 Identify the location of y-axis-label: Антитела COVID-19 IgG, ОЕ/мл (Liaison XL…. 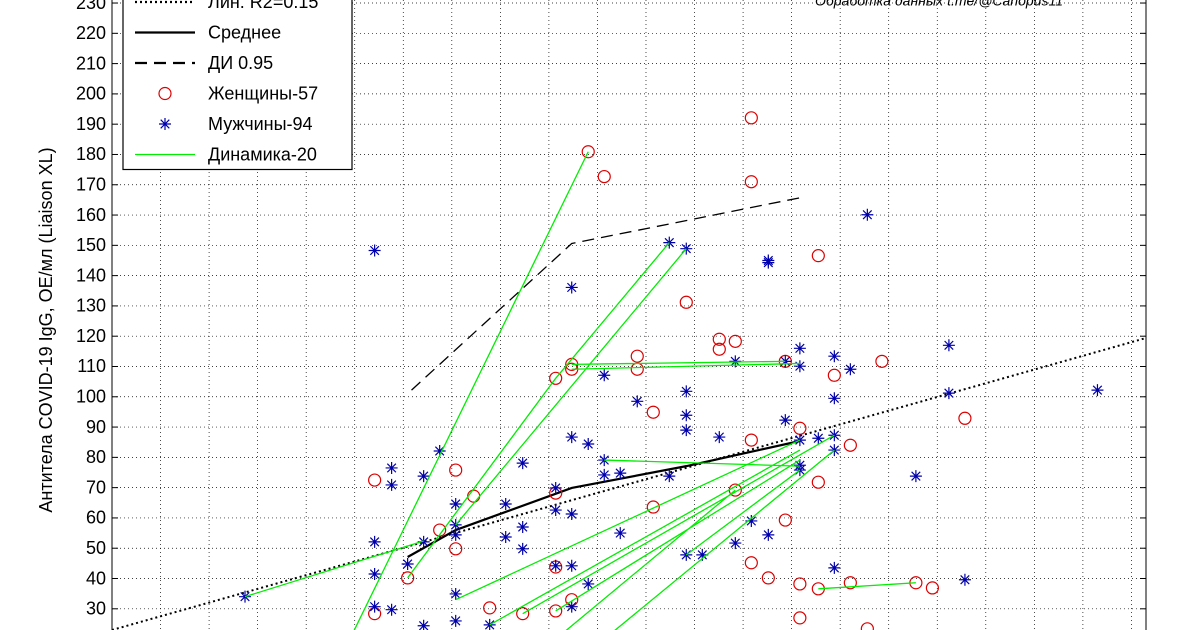
(46, 329).